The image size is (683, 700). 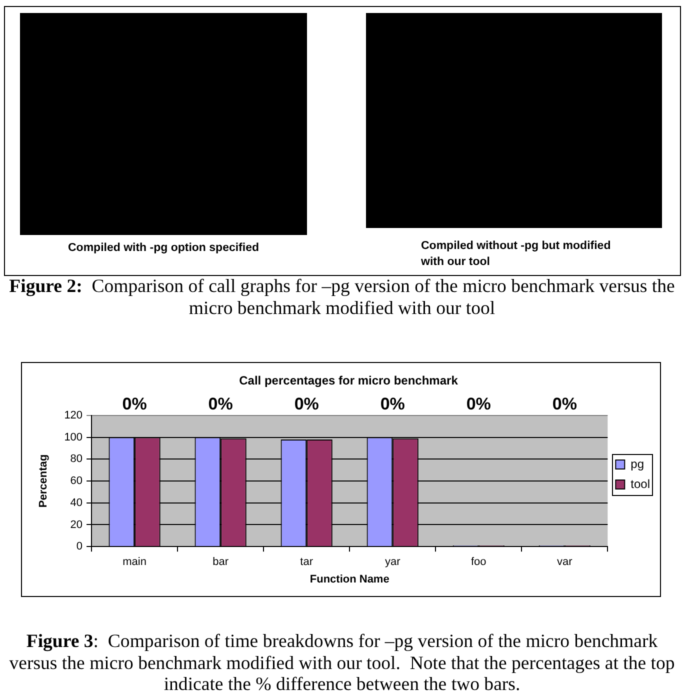 I want to click on x-tick-label: var, so click(x=565, y=562).